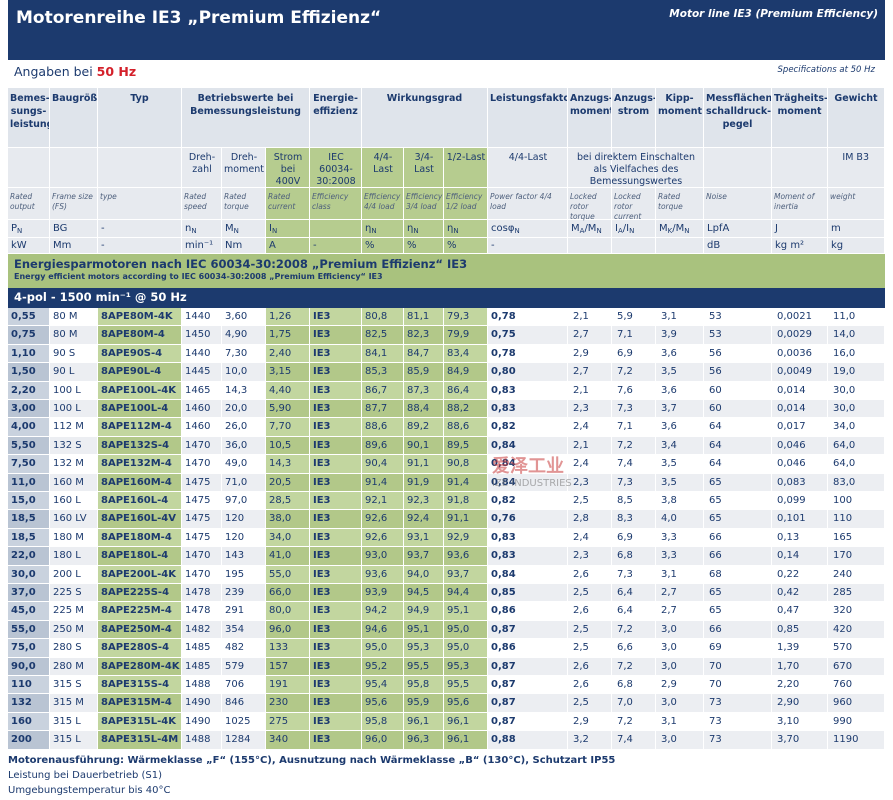 This screenshot has height=800, width=893. What do you see at coordinates (521, 201) in the screenshot?
I see `english-heading: Power factor 4/4 load` at bounding box center [521, 201].